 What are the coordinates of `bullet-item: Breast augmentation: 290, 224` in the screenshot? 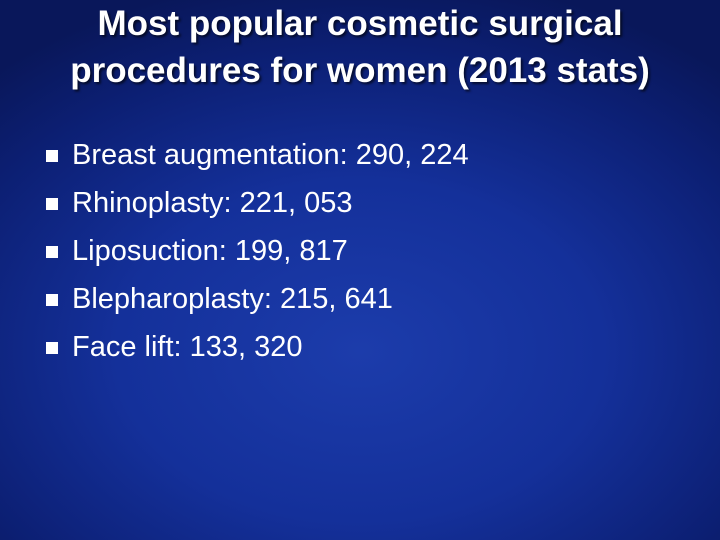 It's located at (257, 155).